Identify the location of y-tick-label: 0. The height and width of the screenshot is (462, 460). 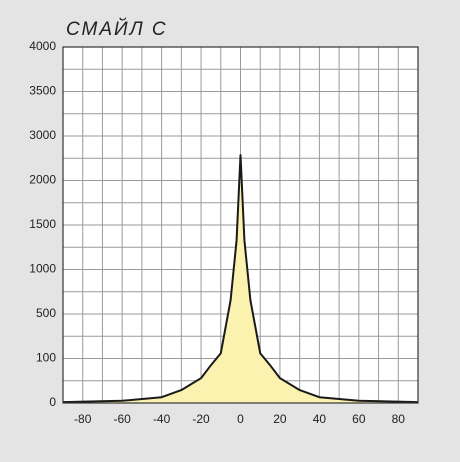
(52, 402).